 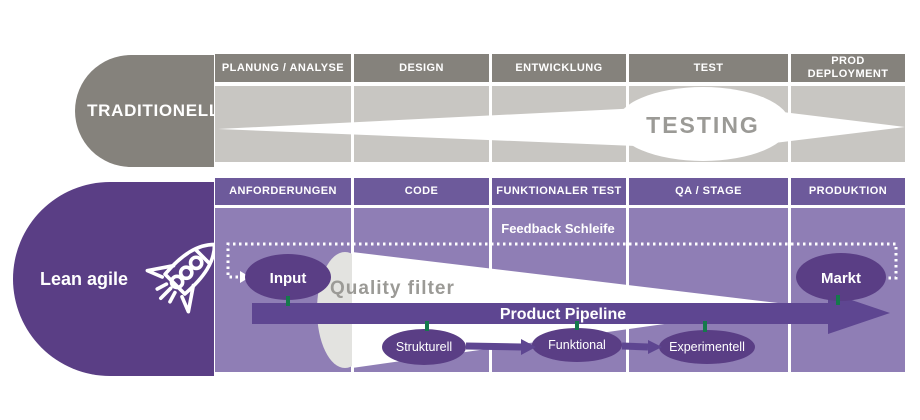 I want to click on rocket-icon, so click(x=182, y=279).